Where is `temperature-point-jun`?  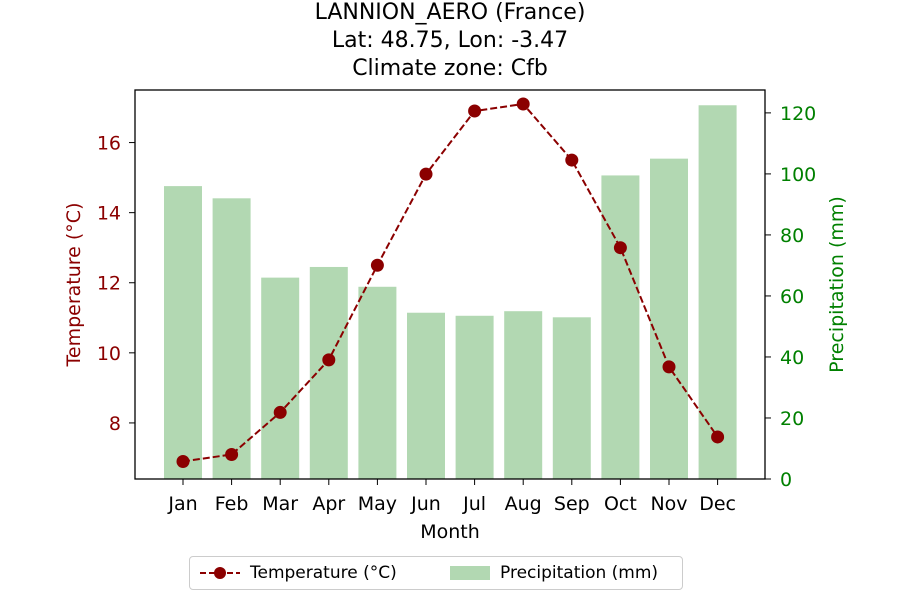 temperature-point-jun is located at coordinates (426, 174).